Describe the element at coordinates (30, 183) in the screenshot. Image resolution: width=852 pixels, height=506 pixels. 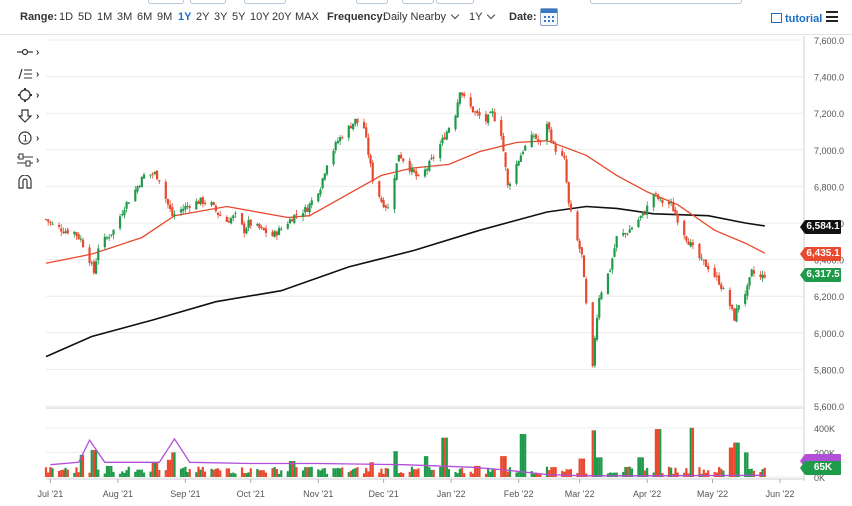
I see `magnet-tool-icon` at that location.